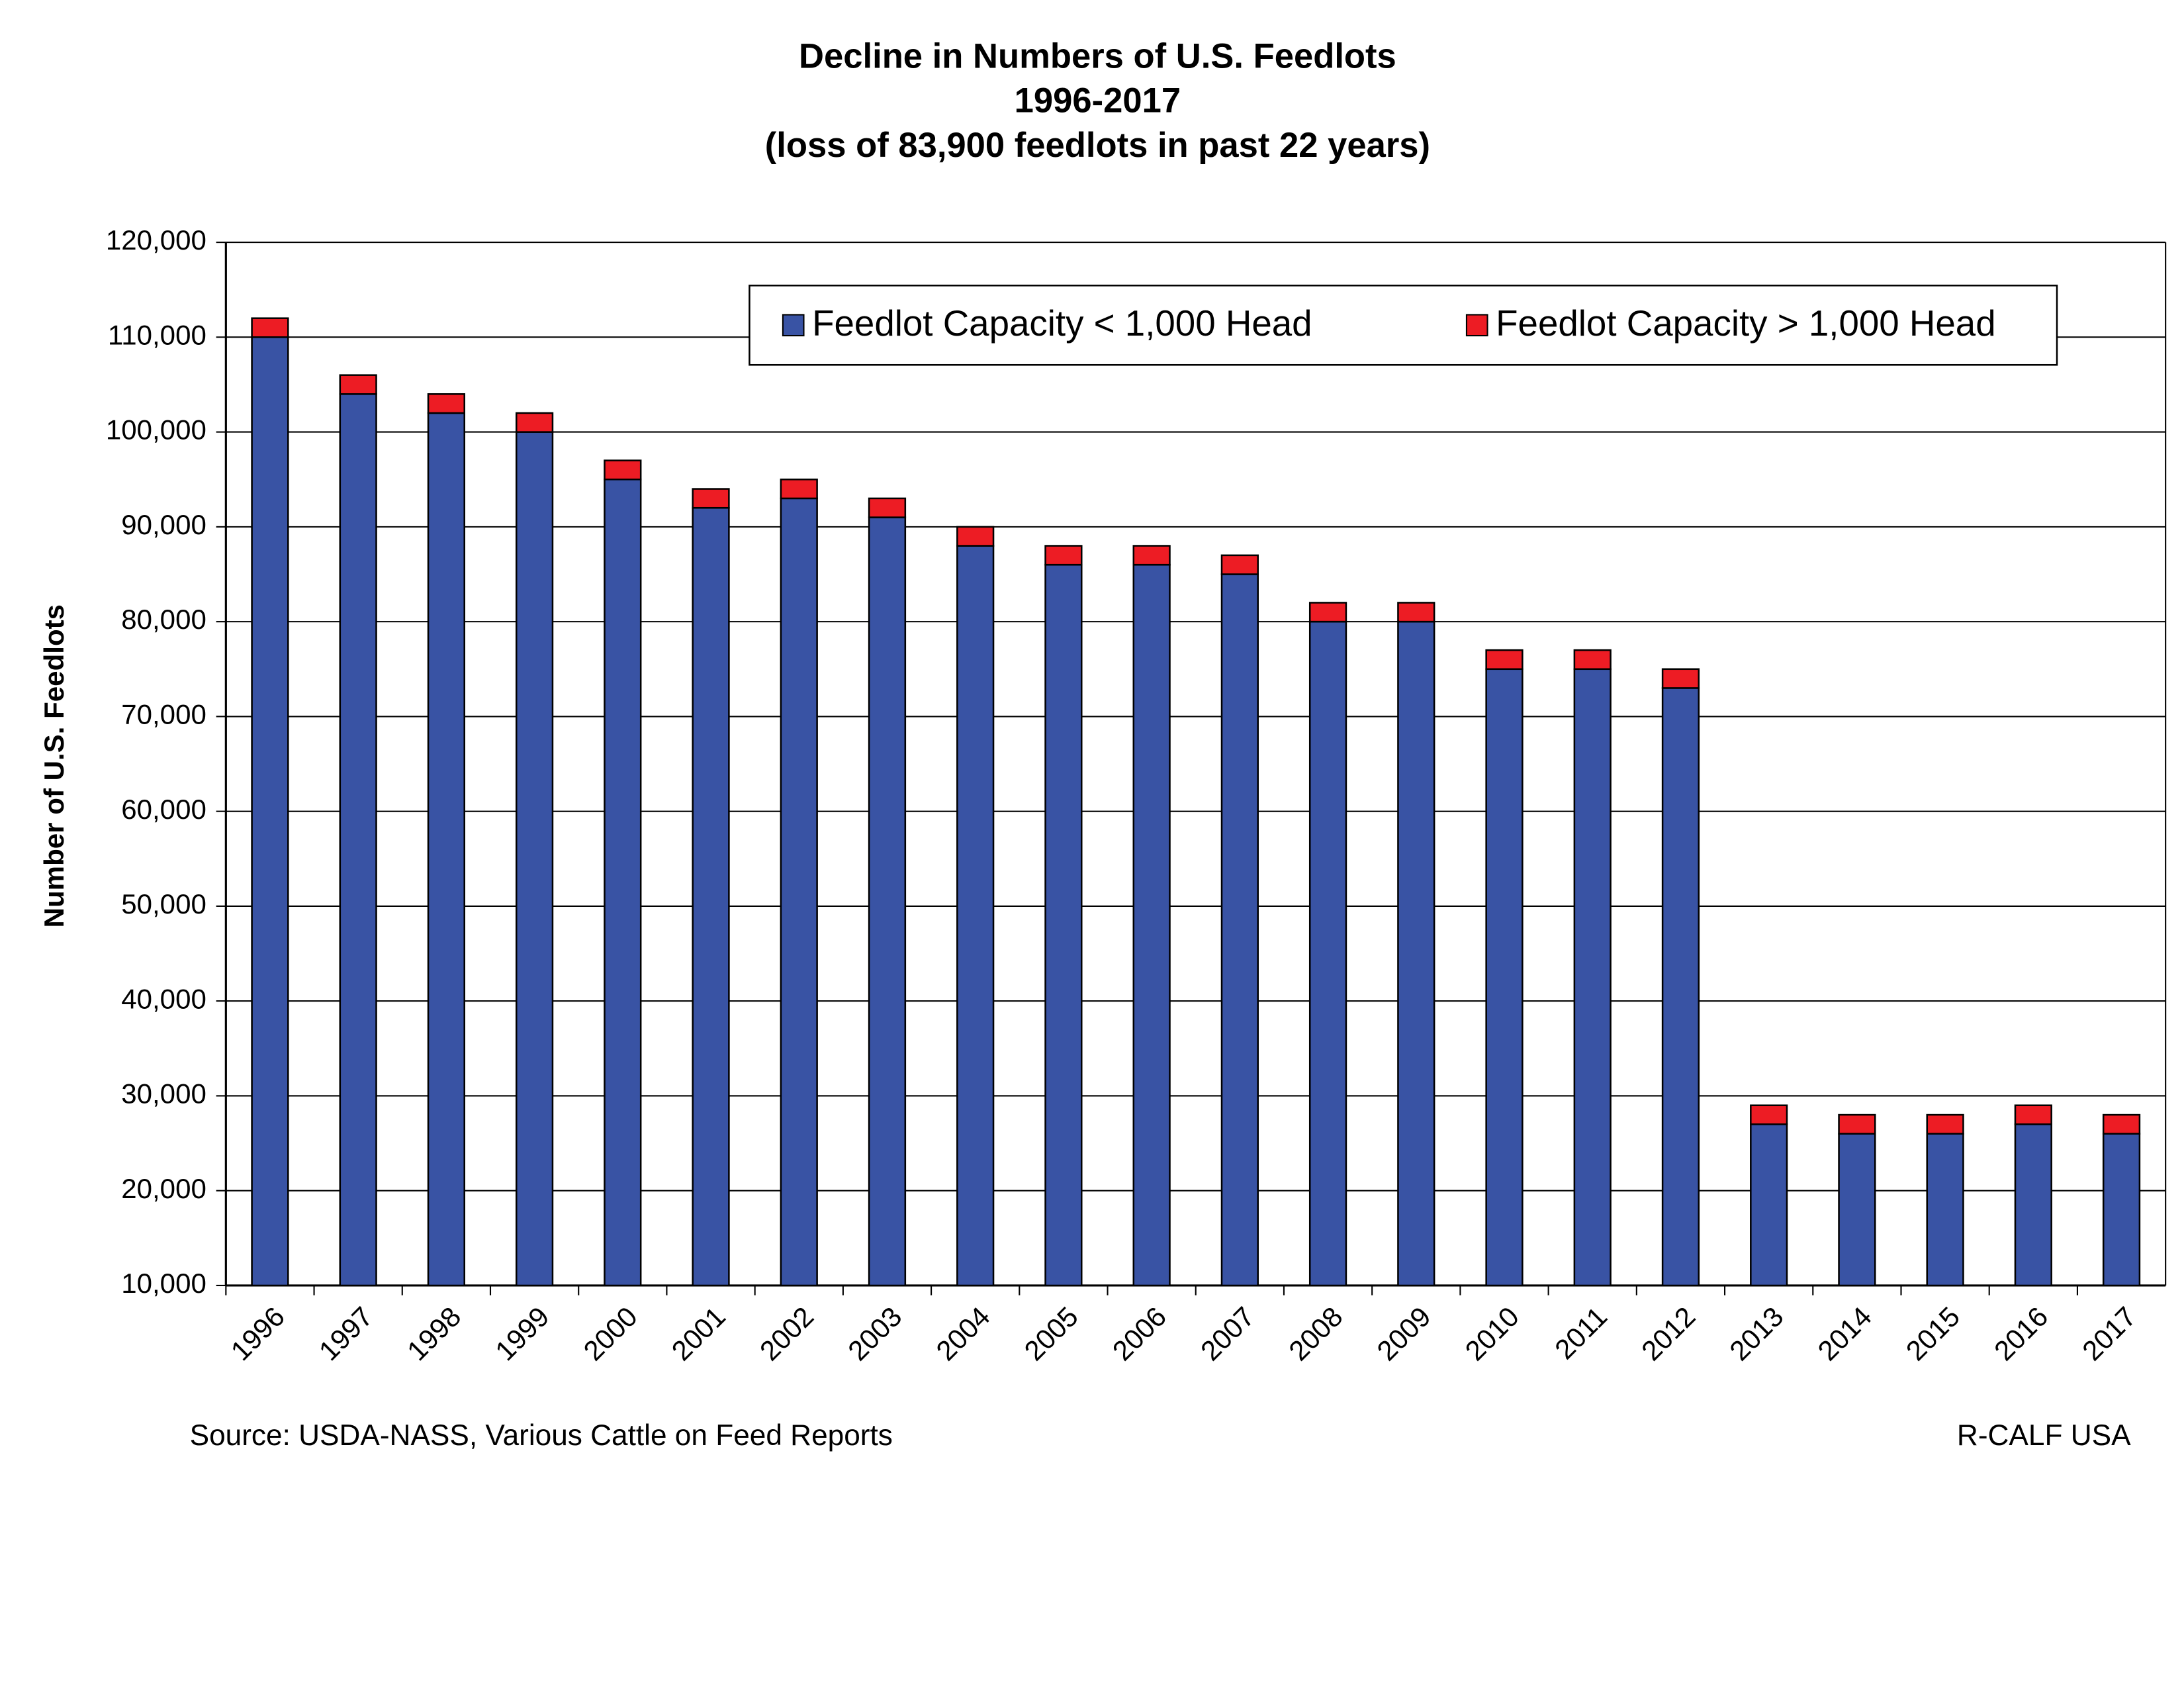 Image resolution: width=2184 pixels, height=1688 pixels. What do you see at coordinates (163, 714) in the screenshot?
I see `y-tick-label: 70,000` at bounding box center [163, 714].